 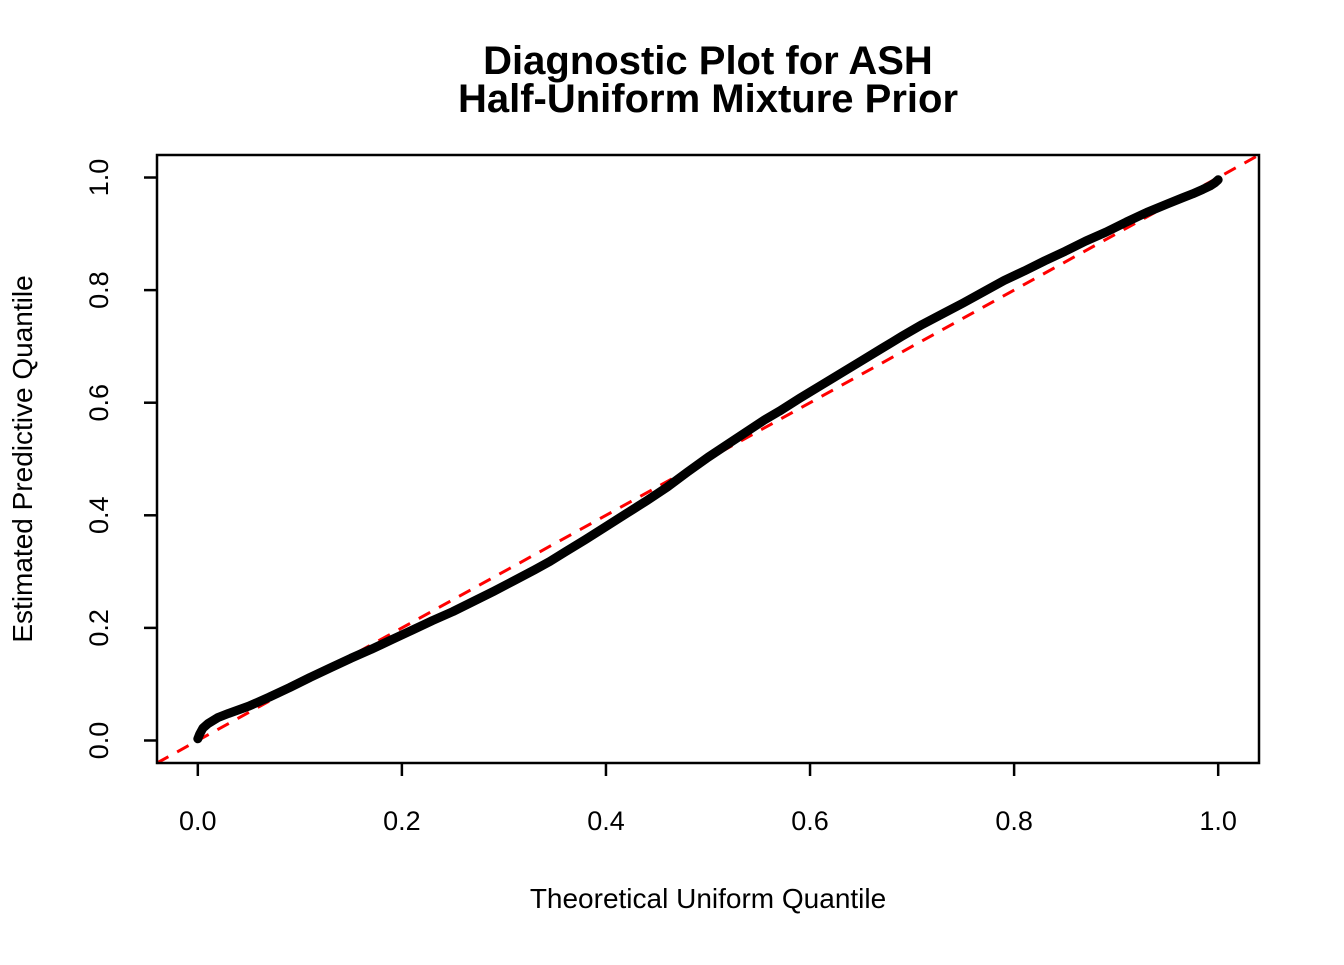 What do you see at coordinates (402, 821) in the screenshot?
I see `x-tick-label: 0.2` at bounding box center [402, 821].